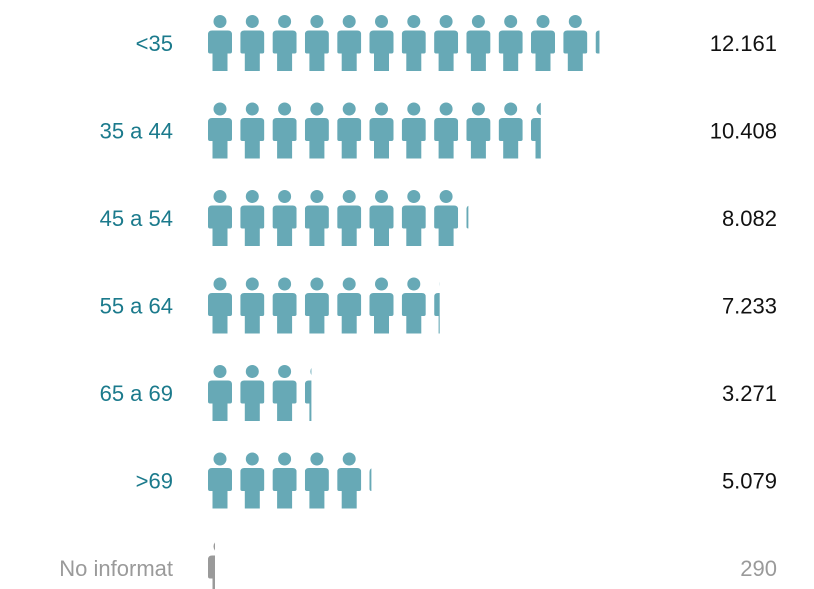  What do you see at coordinates (749, 481) in the screenshot?
I see `value-label: 5.079` at bounding box center [749, 481].